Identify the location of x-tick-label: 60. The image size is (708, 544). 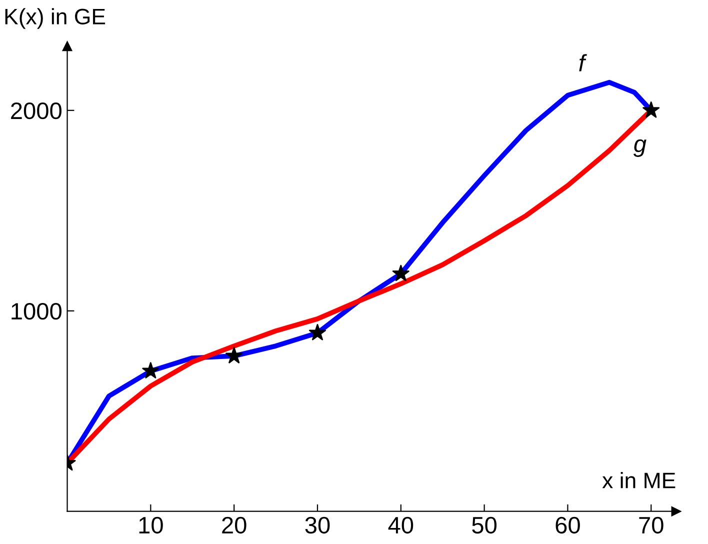
(568, 525).